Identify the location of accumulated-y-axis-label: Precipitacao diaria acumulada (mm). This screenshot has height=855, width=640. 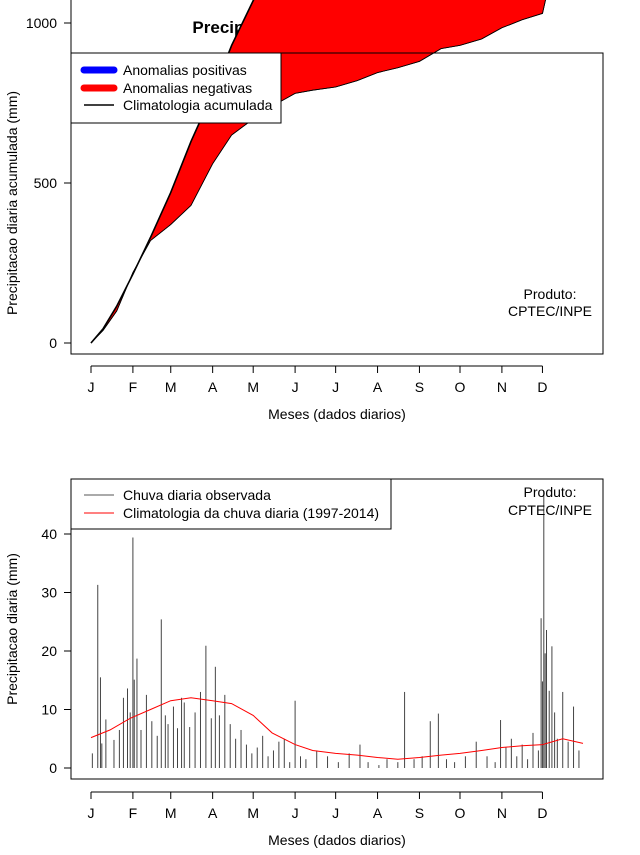
(12, 203).